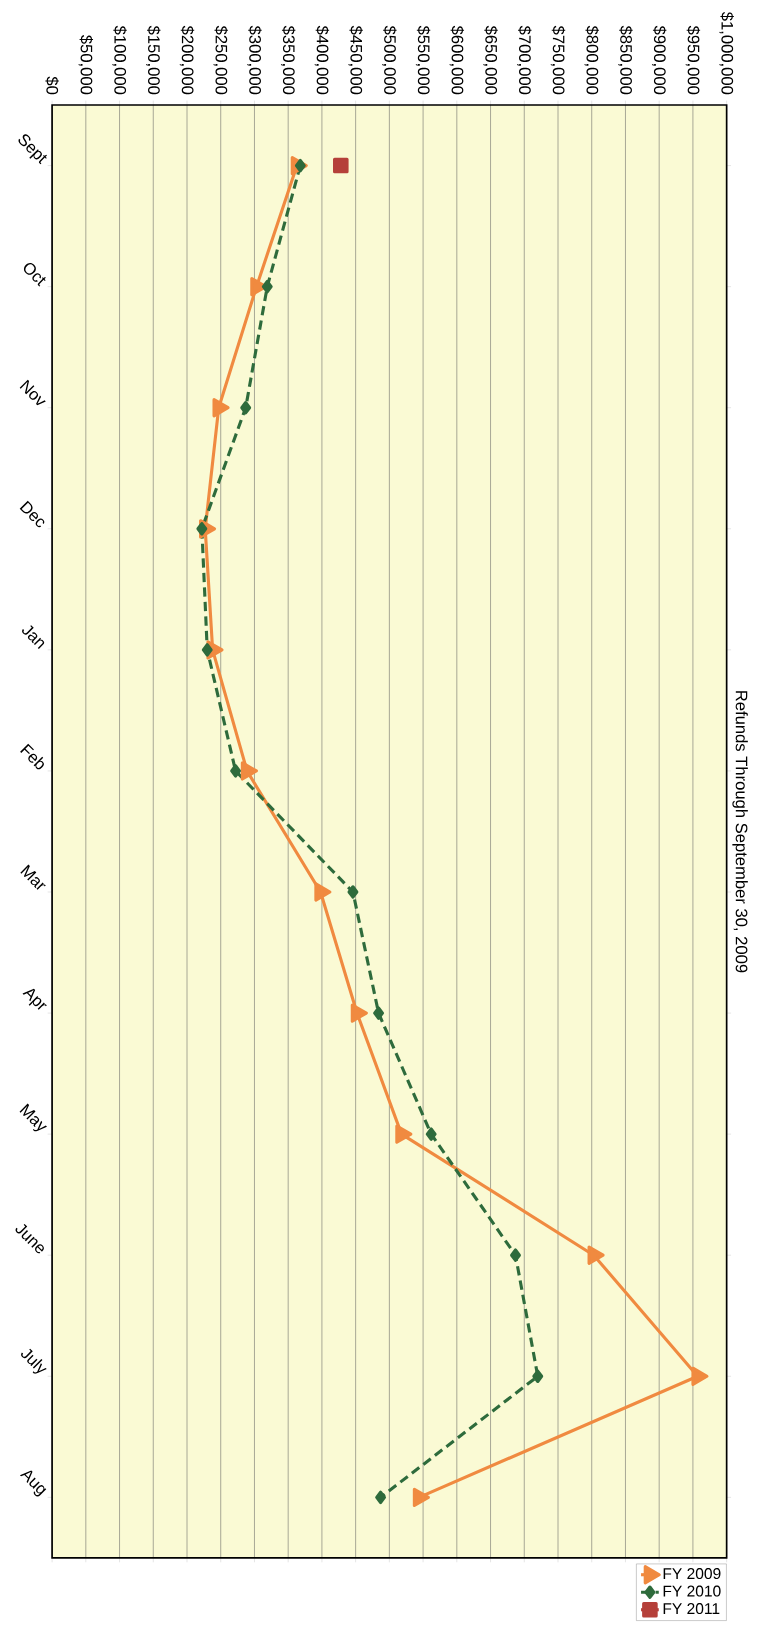 This screenshot has width=760, height=1627. What do you see at coordinates (625, 60) in the screenshot?
I see `x-tick-label: $850,000` at bounding box center [625, 60].